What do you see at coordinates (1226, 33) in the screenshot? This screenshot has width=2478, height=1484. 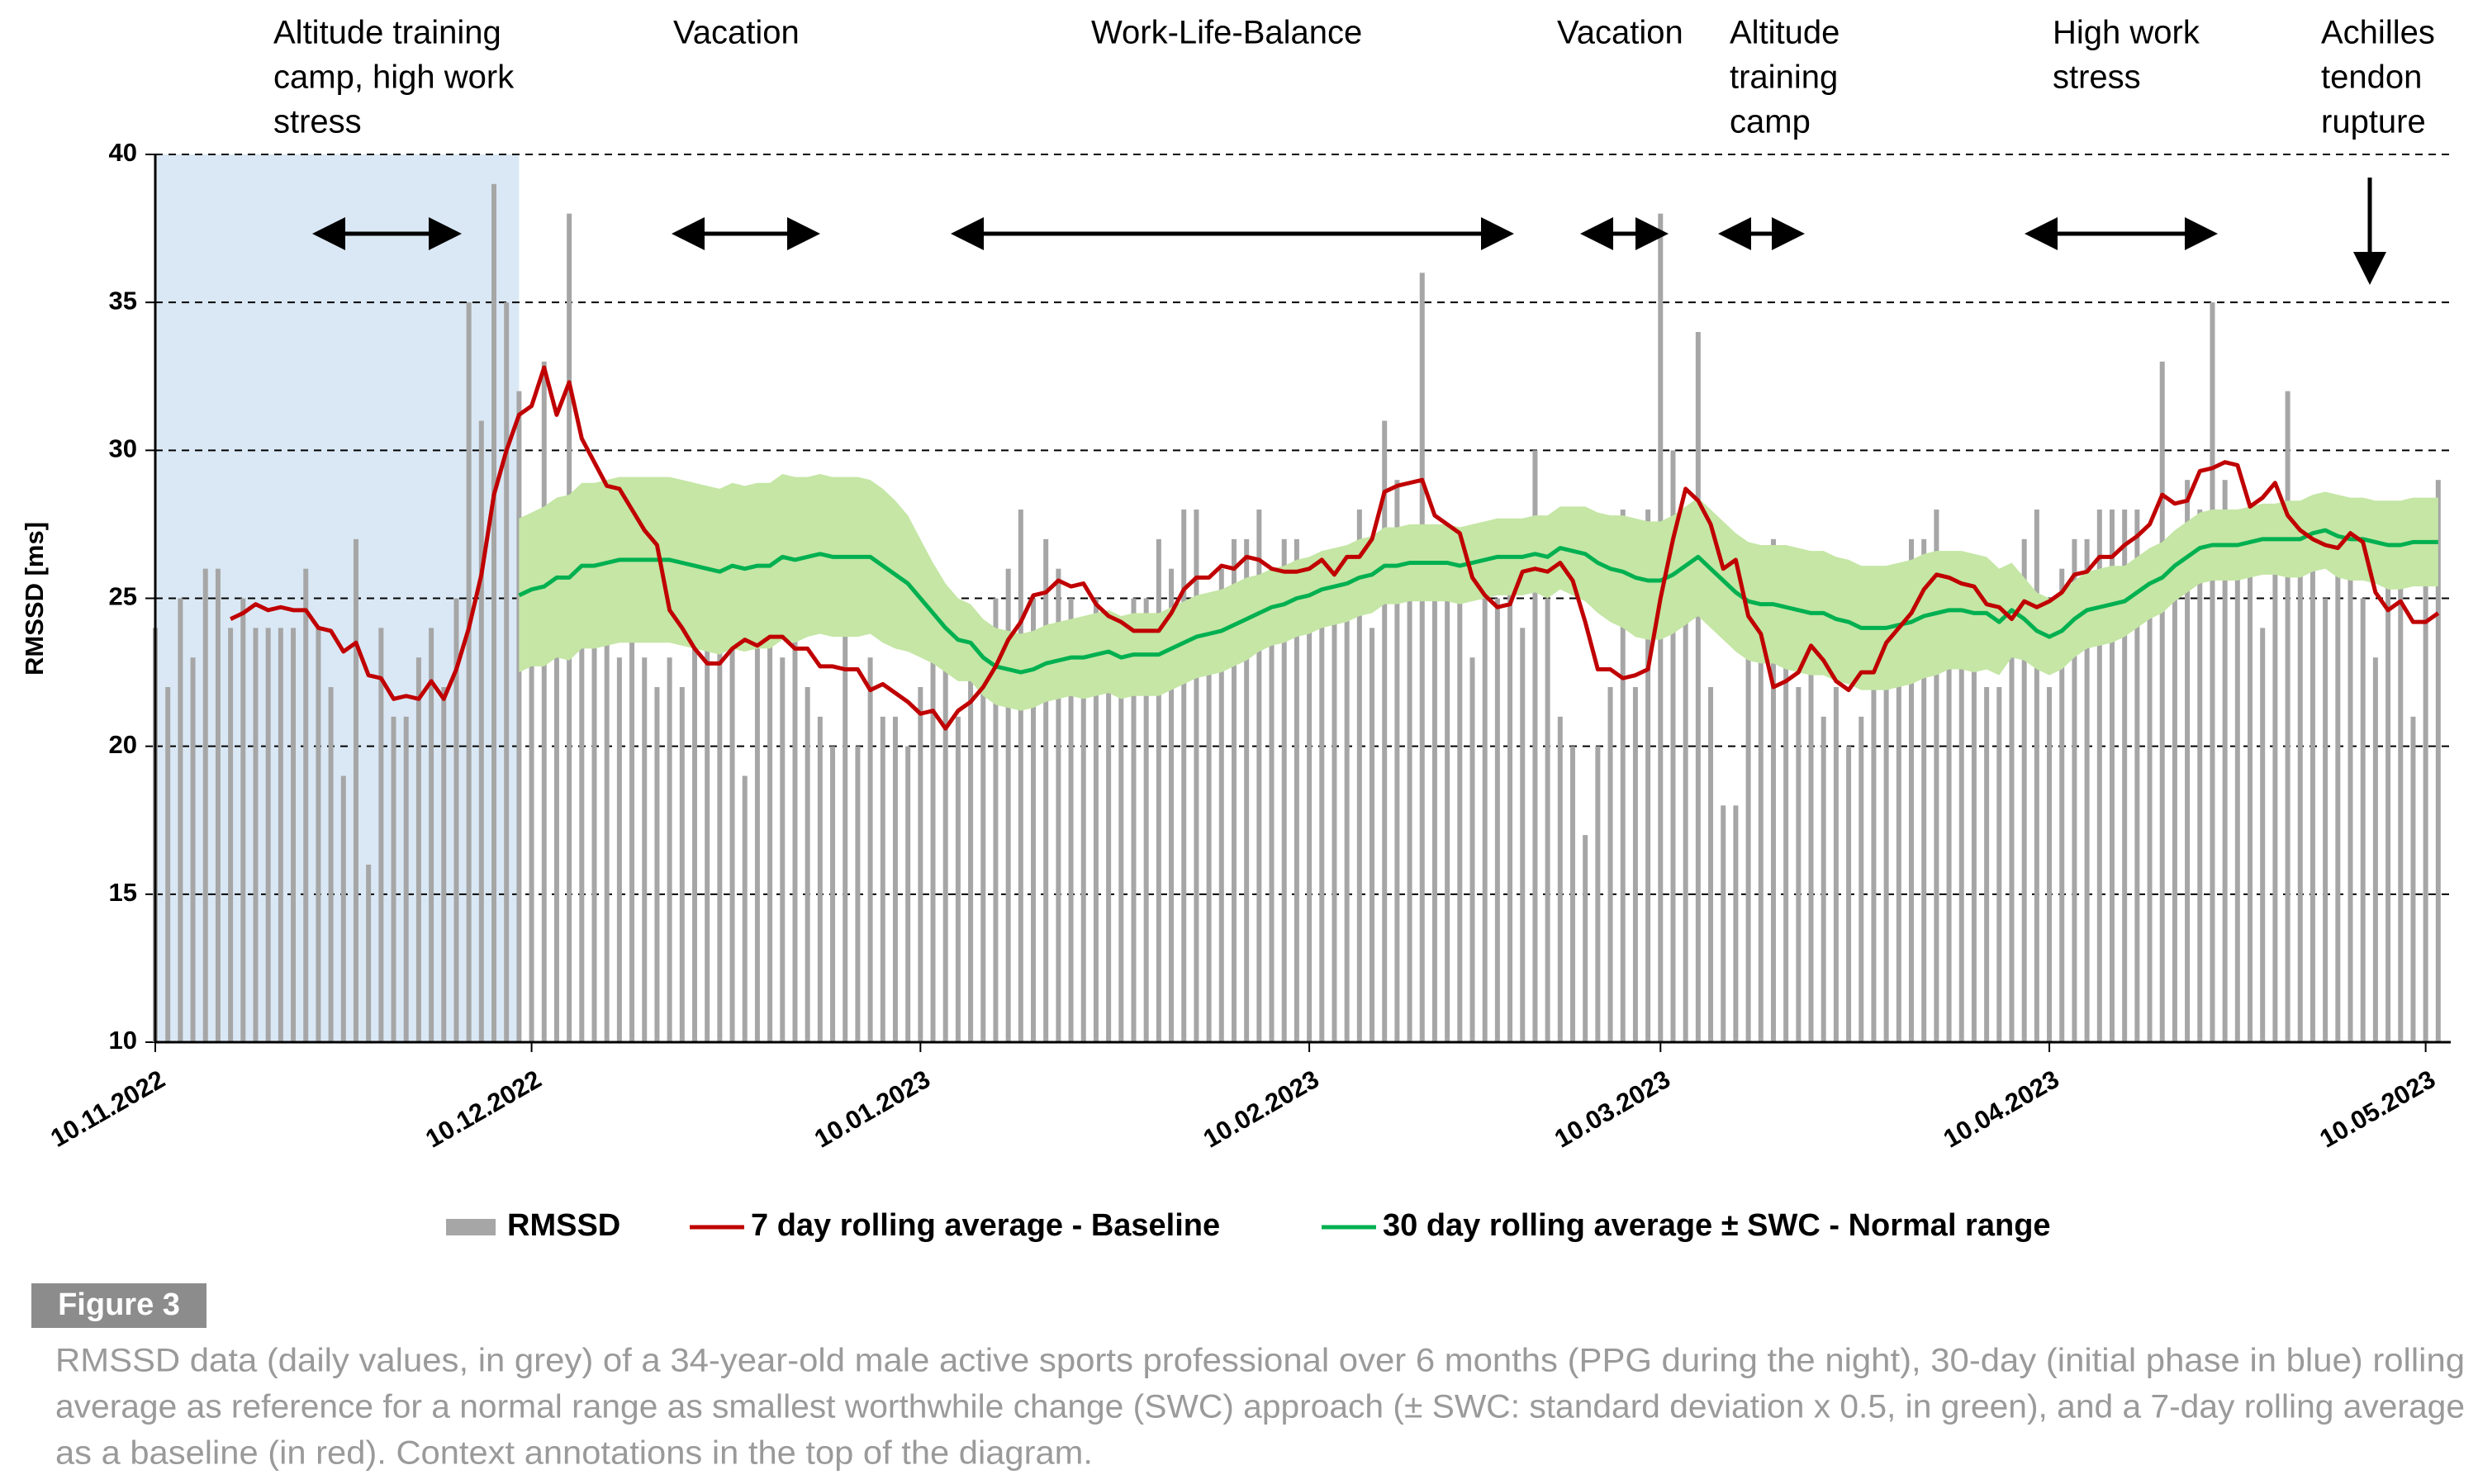 I see `annotation-text: Work-Life-Balance` at bounding box center [1226, 33].